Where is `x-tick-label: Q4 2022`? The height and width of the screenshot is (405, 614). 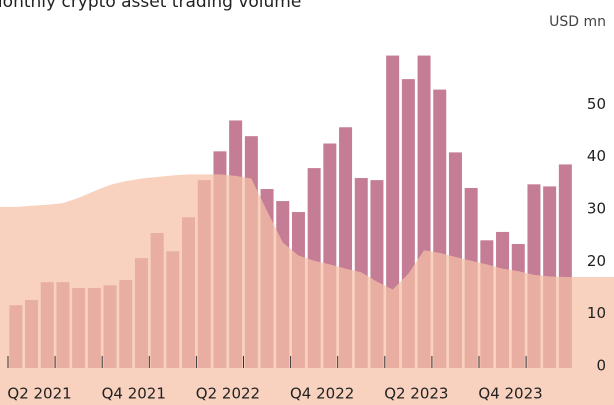
x-tick-label: Q4 2022 is located at coordinates (322, 394).